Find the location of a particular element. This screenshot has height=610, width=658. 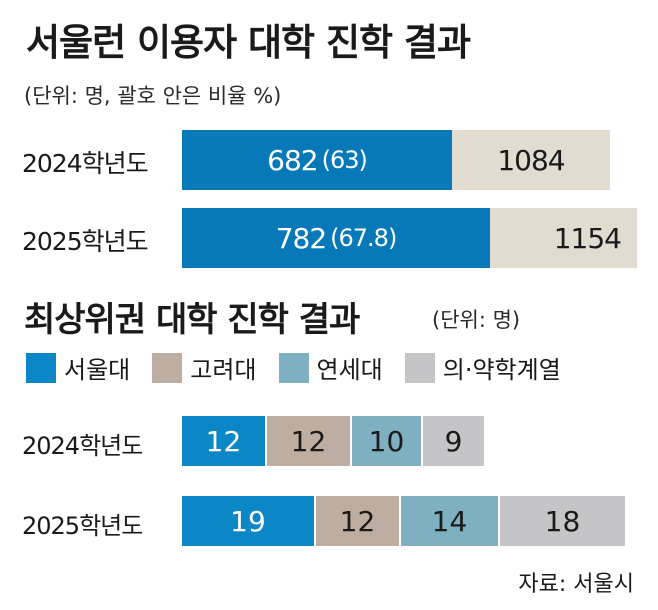

chart-2-bar-segment: 14 is located at coordinates (450, 521).